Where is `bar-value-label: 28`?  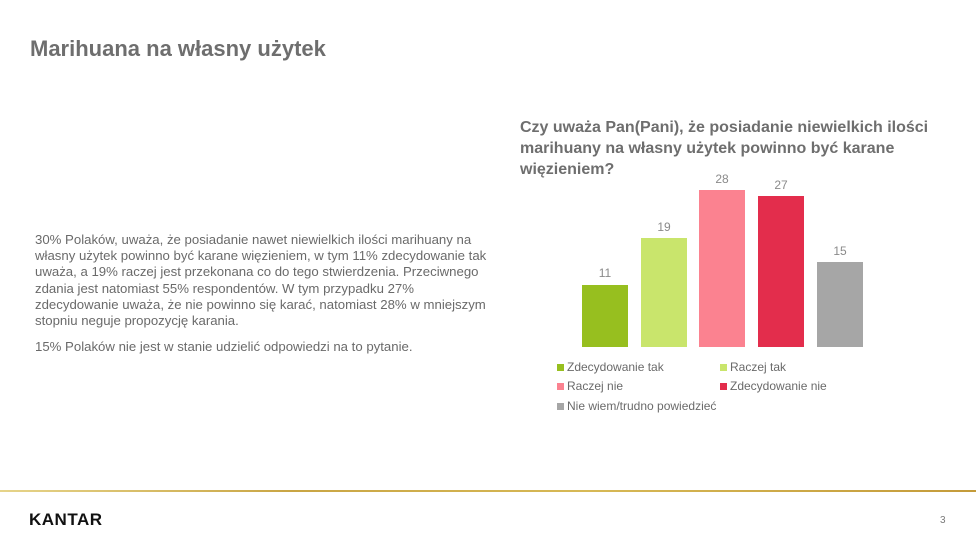
bar-value-label: 28 is located at coordinates (722, 179).